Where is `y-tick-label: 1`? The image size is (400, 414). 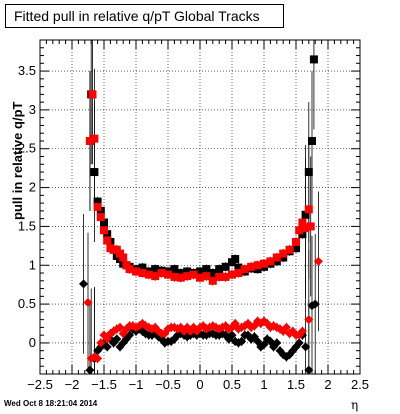 y-tick-label: 1 is located at coordinates (32, 264).